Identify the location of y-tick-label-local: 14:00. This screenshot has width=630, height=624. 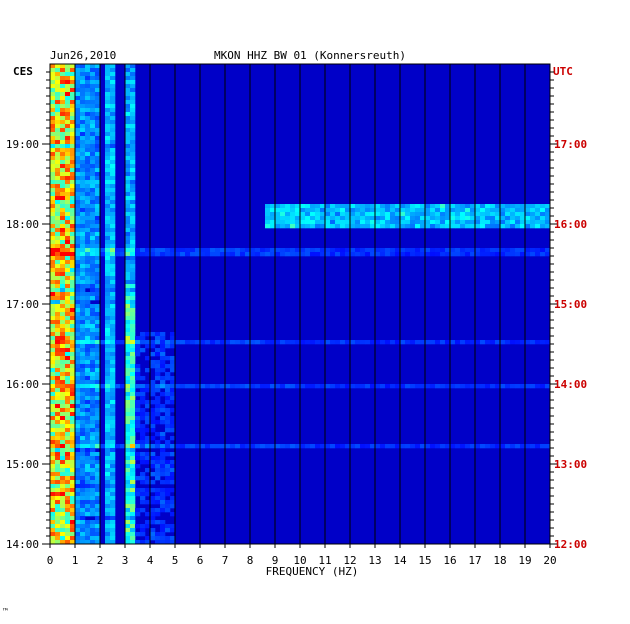
(22, 544).